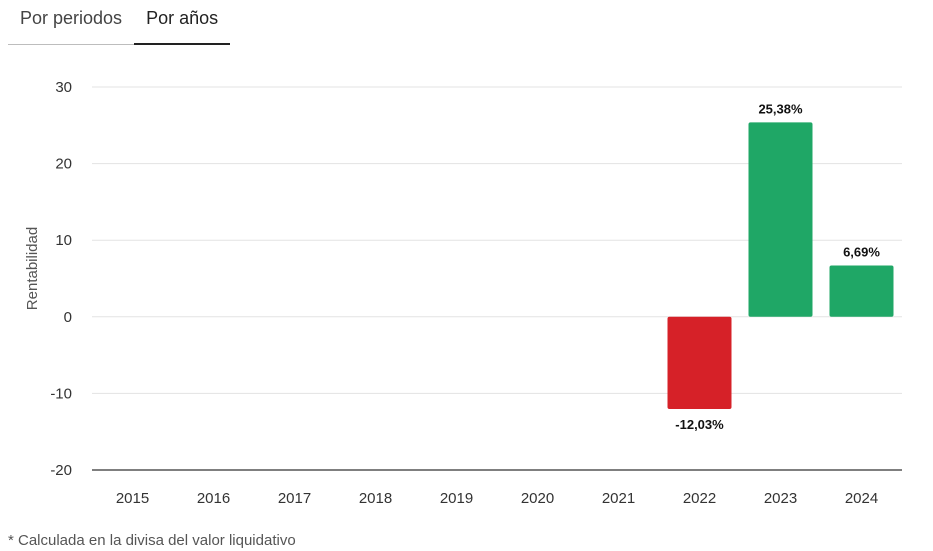 This screenshot has width=933, height=551. I want to click on x-tick-label: 2021, so click(618, 498).